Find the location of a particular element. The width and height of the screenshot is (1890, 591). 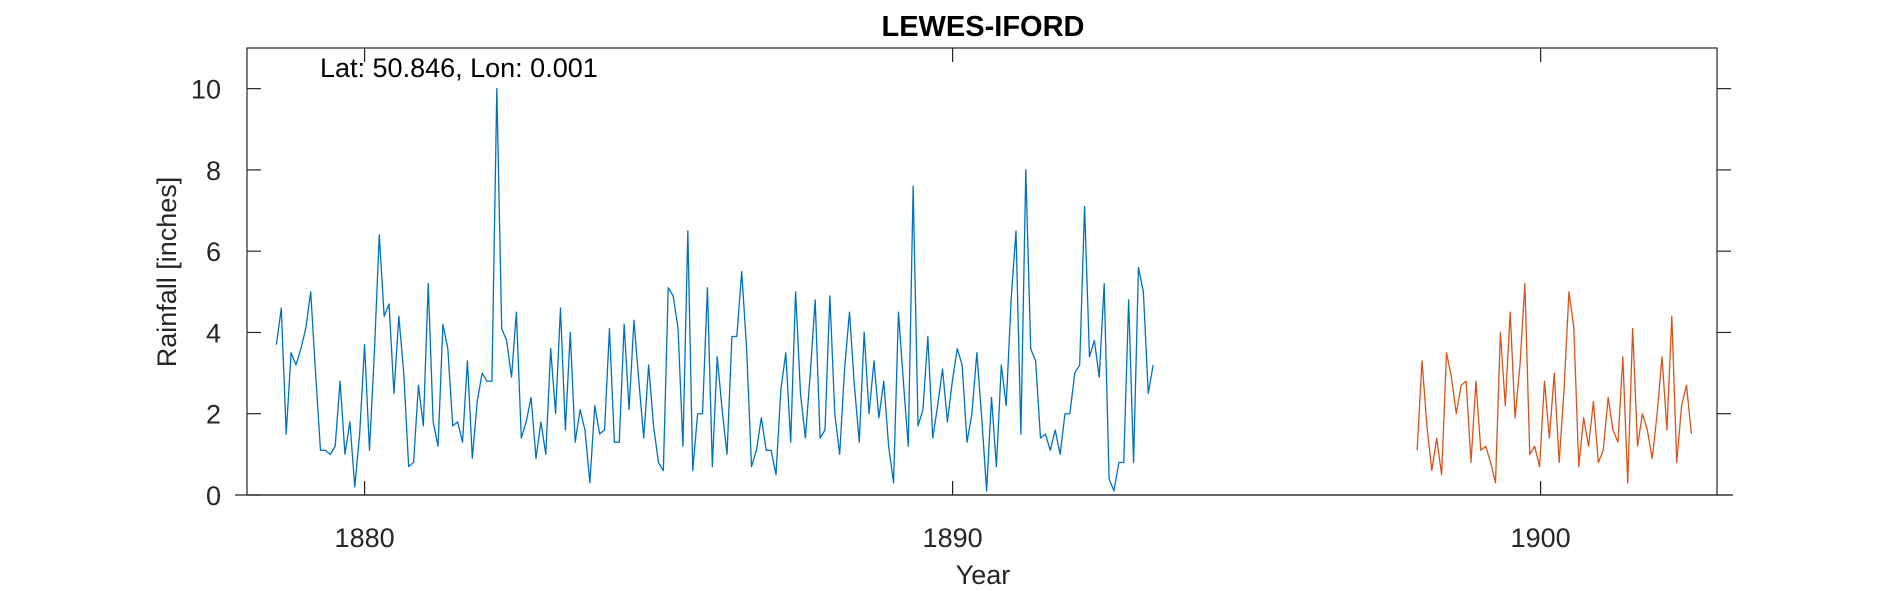

x-tick-label-1900: 1900 is located at coordinates (1541, 538).